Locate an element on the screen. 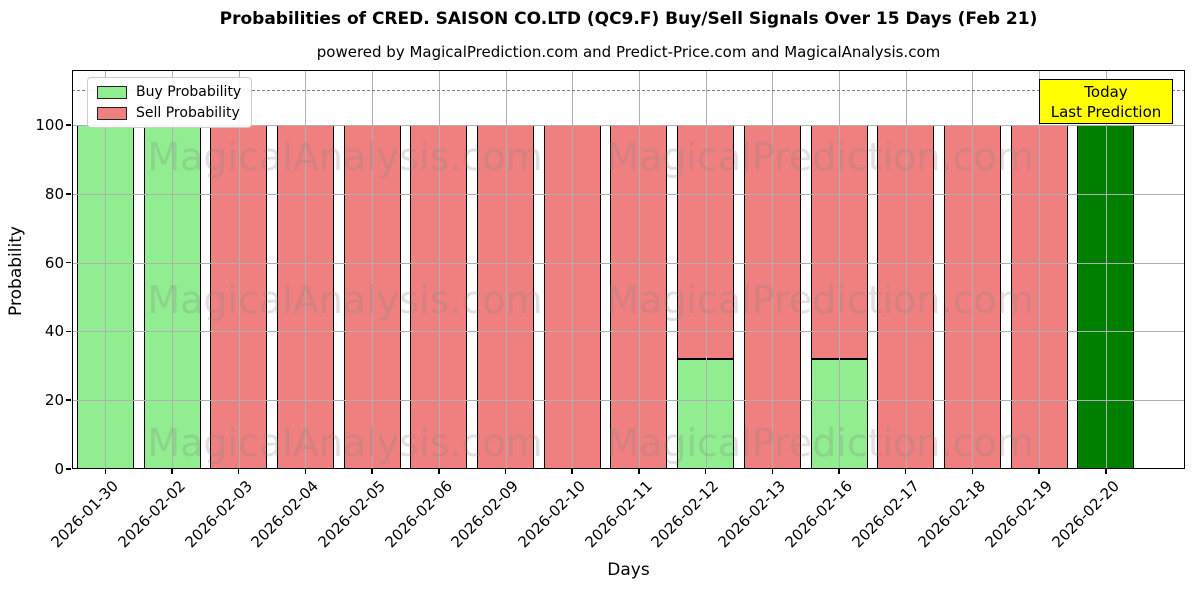  x-tick-label-text: 2026-02-06 is located at coordinates (418, 514).